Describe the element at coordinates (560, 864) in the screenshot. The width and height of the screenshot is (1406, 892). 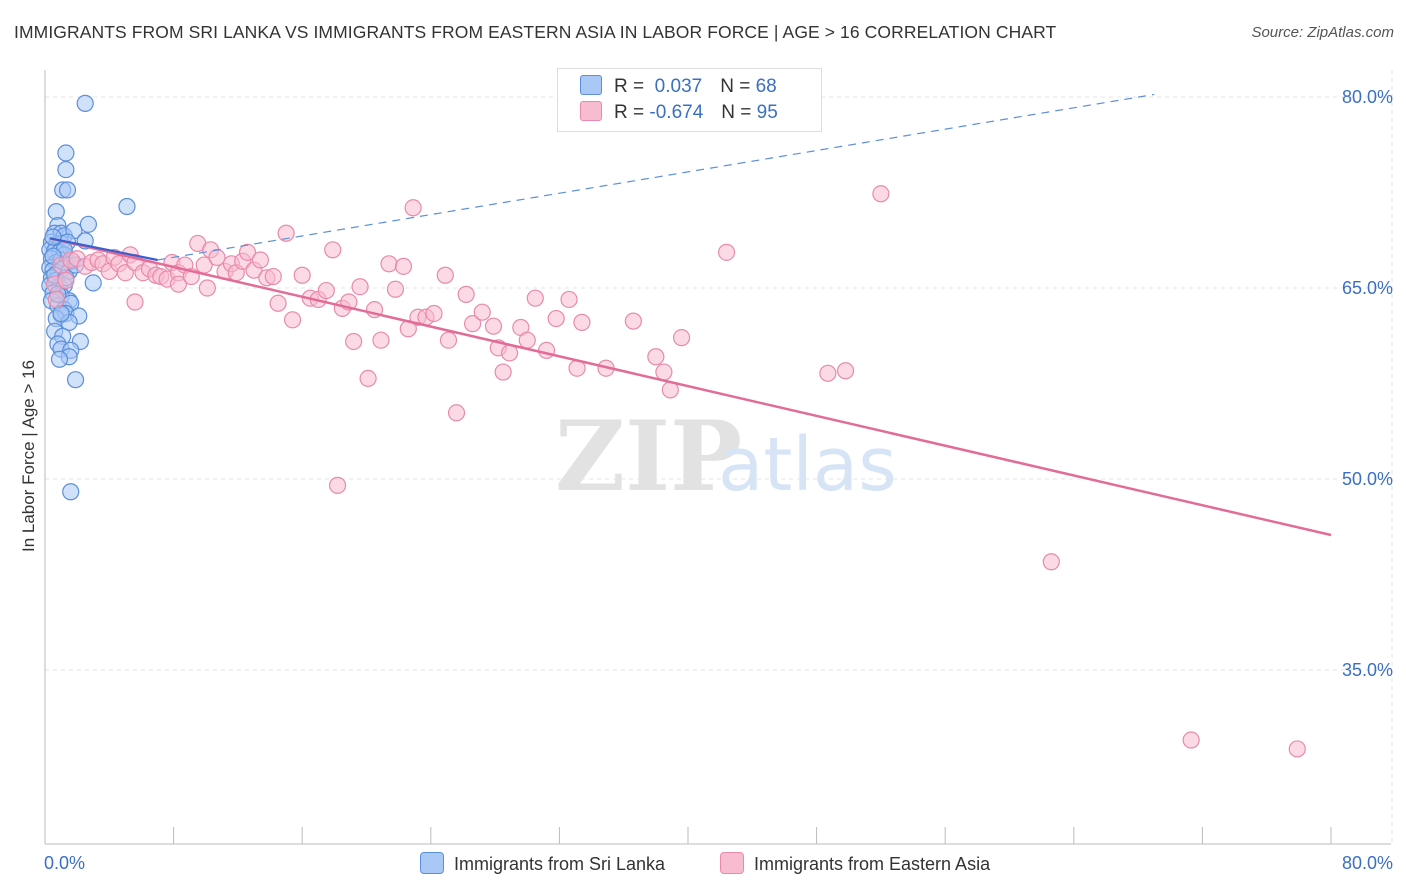
I see `legend-label: Immigrants from Sri Lanka` at that location.